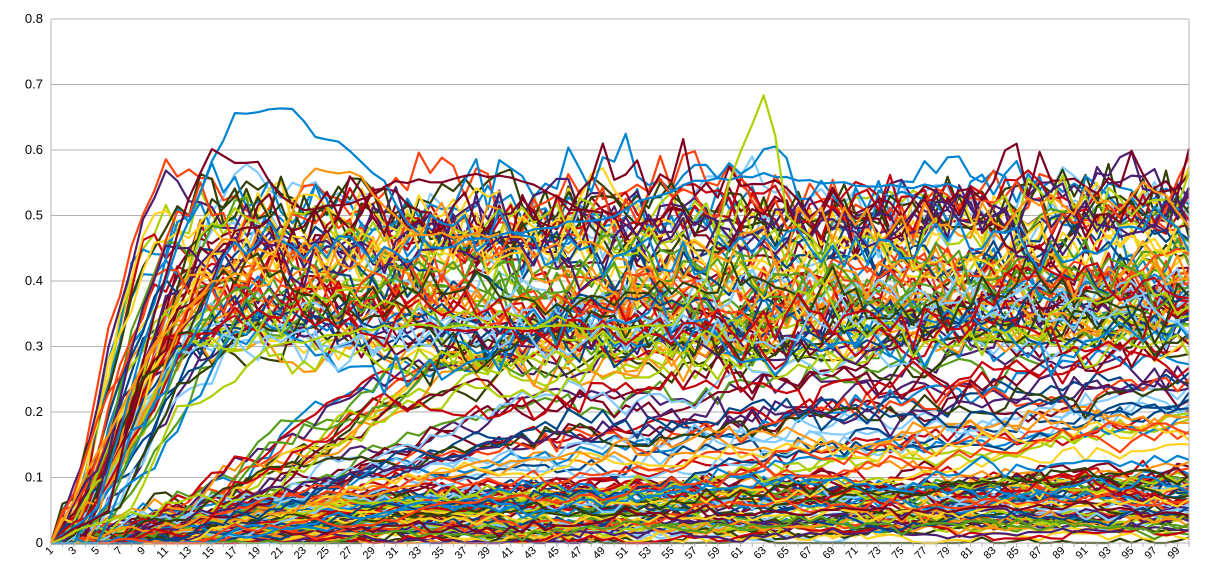 This screenshot has width=1213, height=584. Describe the element at coordinates (783, 553) in the screenshot. I see `x-tick-label: 65` at that location.